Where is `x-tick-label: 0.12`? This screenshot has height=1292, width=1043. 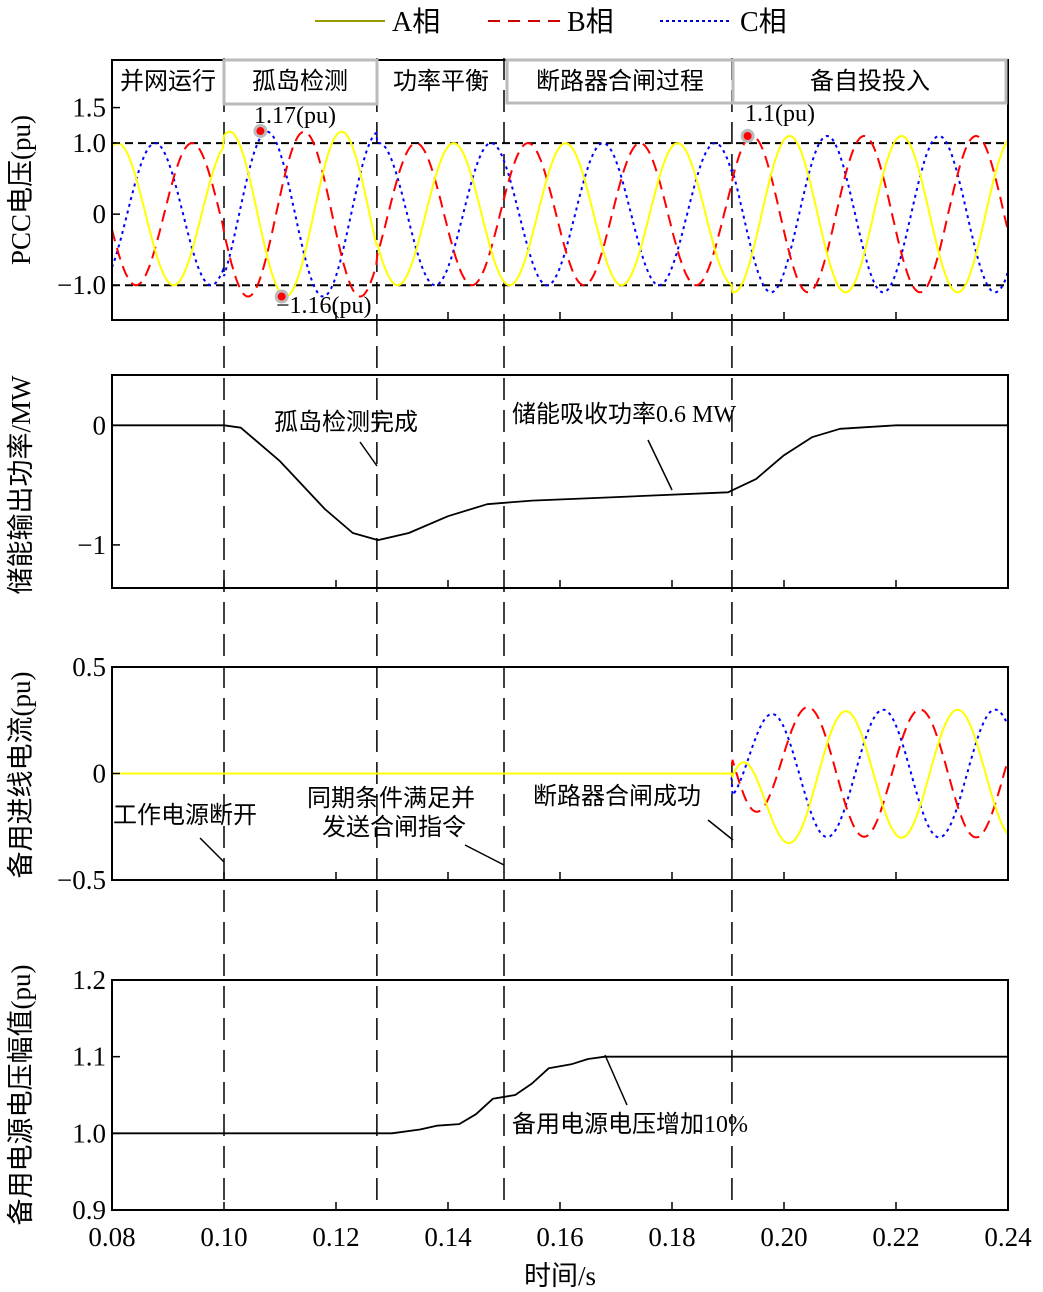
x-tick-label: 0.12 is located at coordinates (335, 1237).